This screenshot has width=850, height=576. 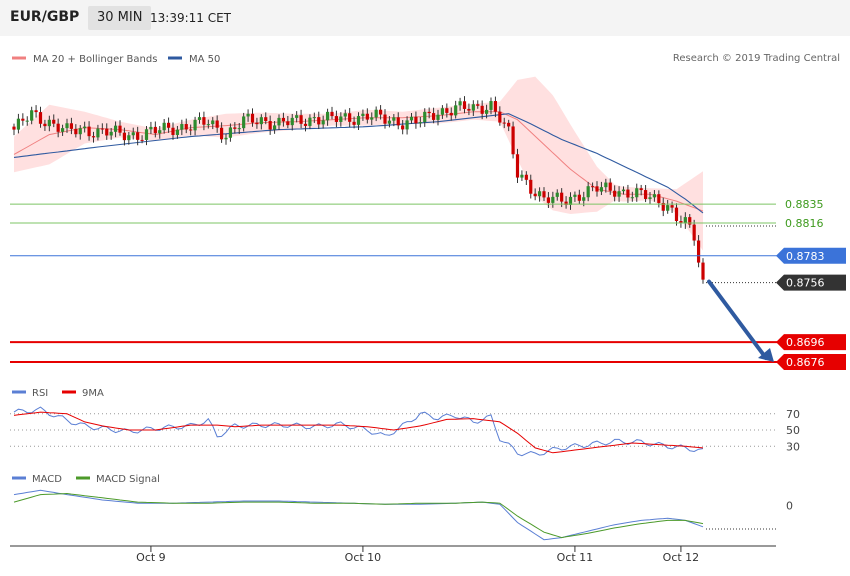 What do you see at coordinates (789, 505) in the screenshot?
I see `macd-tick-label: 0` at bounding box center [789, 505].